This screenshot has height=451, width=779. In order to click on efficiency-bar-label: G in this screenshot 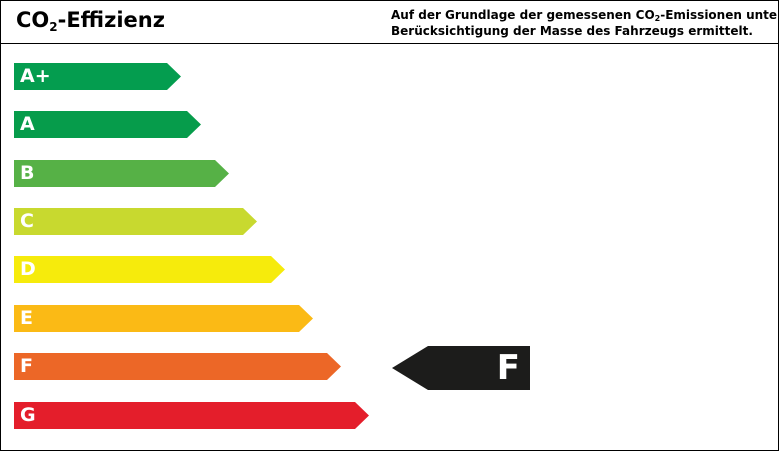, I will do `click(28, 415)`.